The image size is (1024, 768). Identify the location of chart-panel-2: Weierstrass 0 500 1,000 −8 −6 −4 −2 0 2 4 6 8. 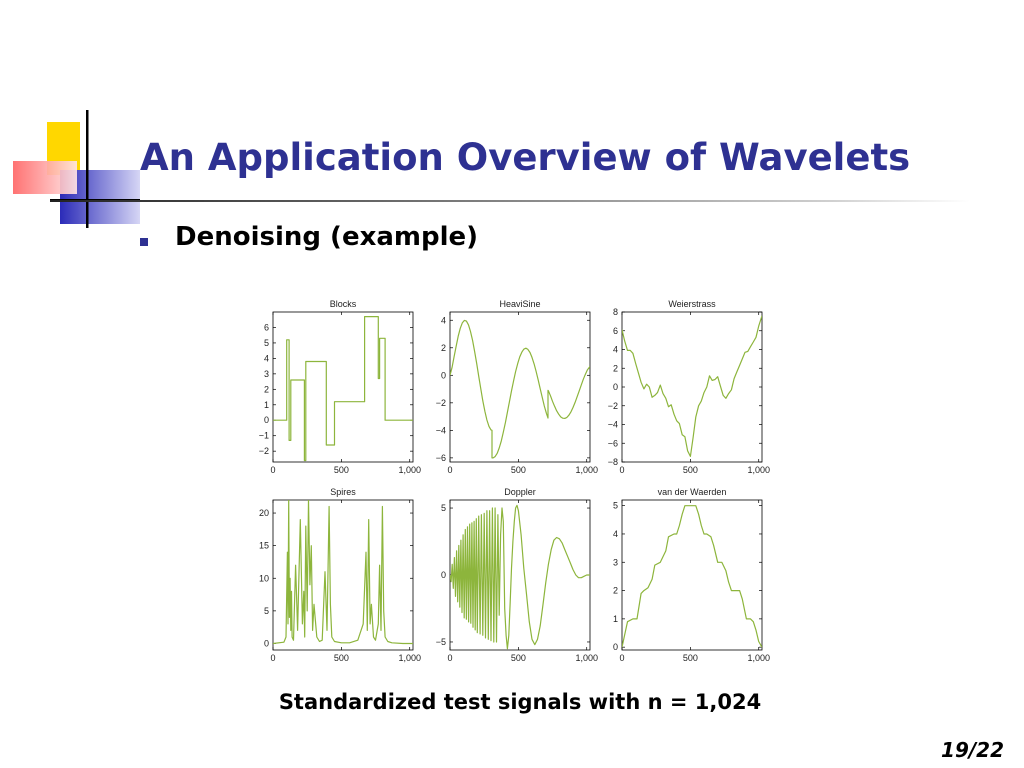
(689, 387).